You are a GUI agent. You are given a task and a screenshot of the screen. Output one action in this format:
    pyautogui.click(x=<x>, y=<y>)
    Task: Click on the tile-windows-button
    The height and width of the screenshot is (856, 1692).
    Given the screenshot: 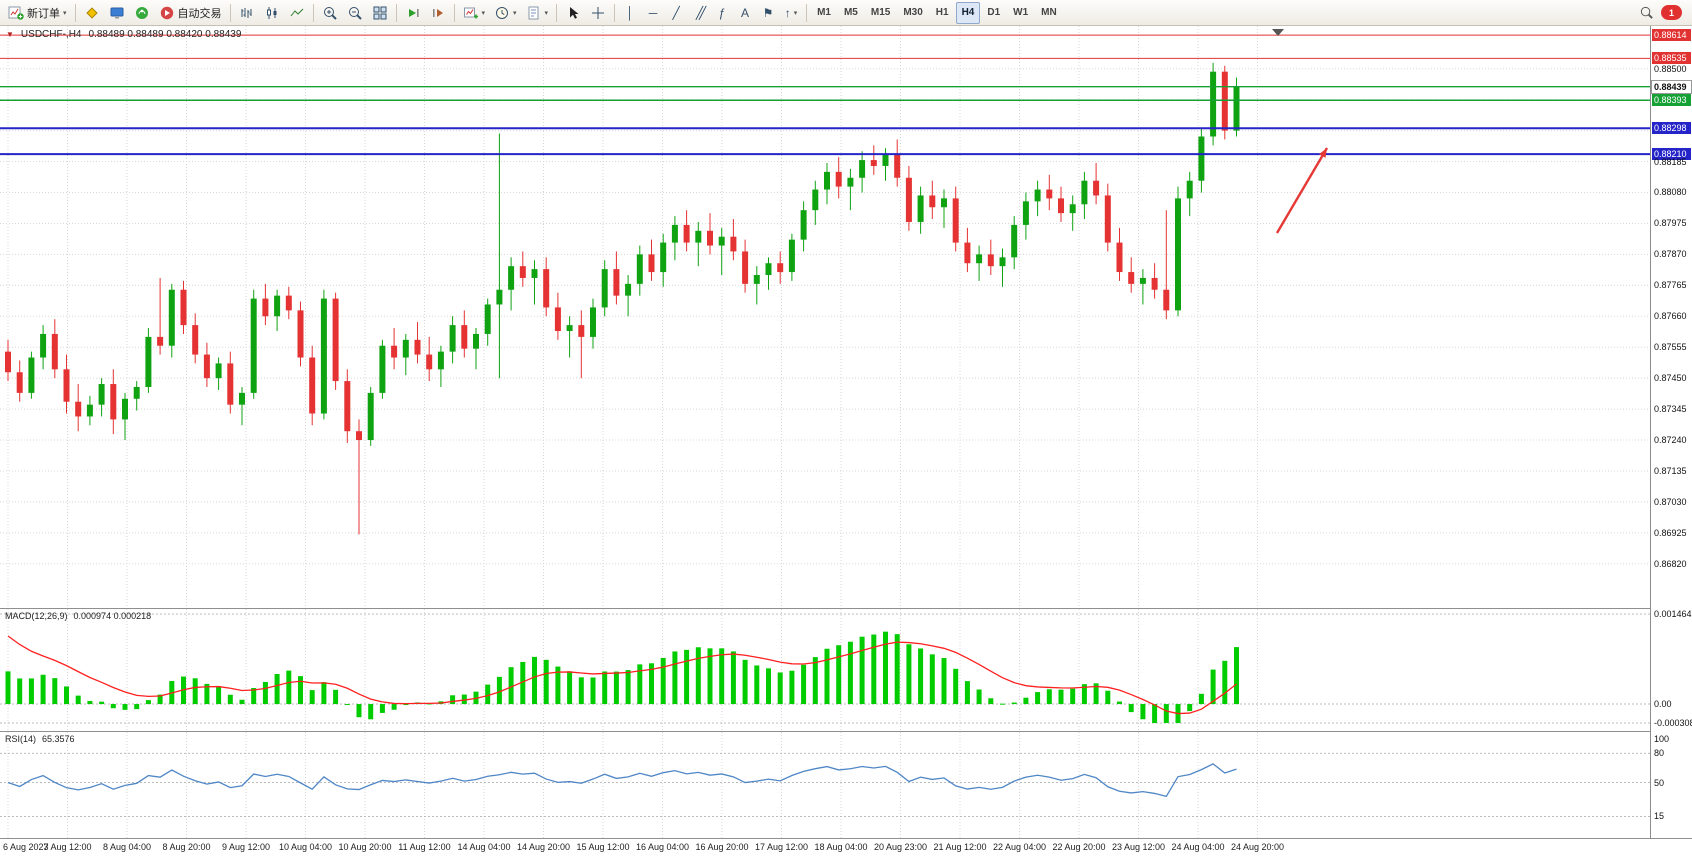 What is the action you would take?
    pyautogui.click(x=380, y=13)
    